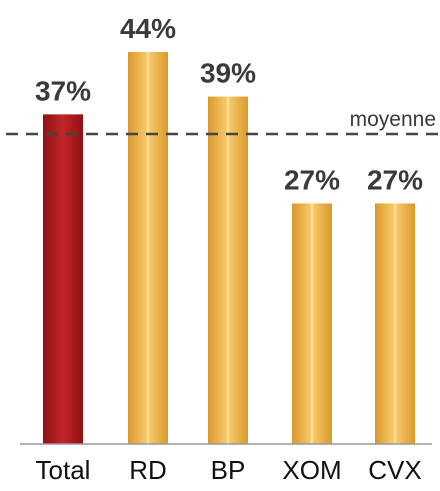 The height and width of the screenshot is (491, 440). What do you see at coordinates (63, 279) in the screenshot?
I see `bar-total` at bounding box center [63, 279].